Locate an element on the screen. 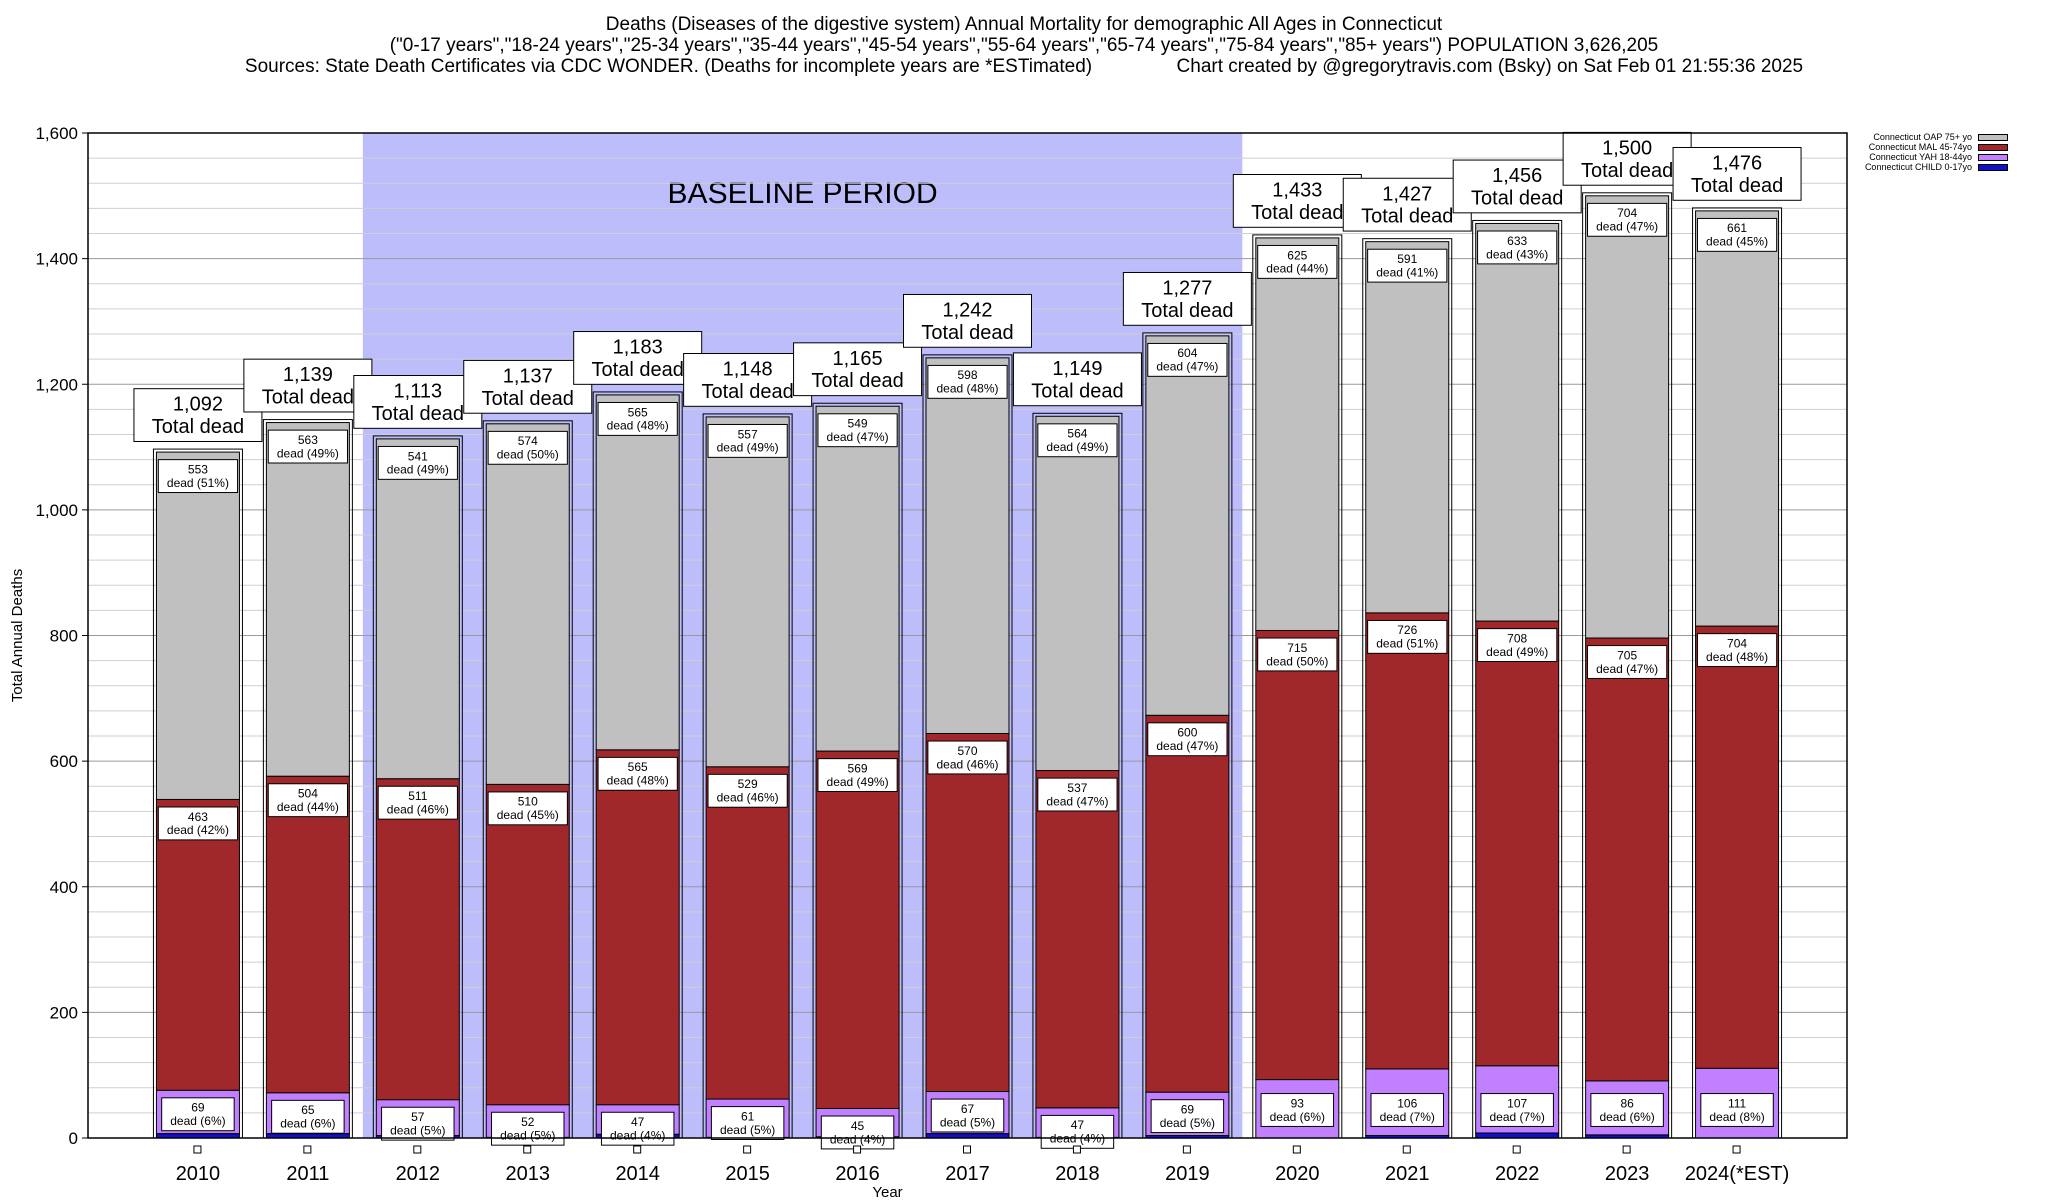  segment-data-label-text: dead (44%) is located at coordinates (308, 807).